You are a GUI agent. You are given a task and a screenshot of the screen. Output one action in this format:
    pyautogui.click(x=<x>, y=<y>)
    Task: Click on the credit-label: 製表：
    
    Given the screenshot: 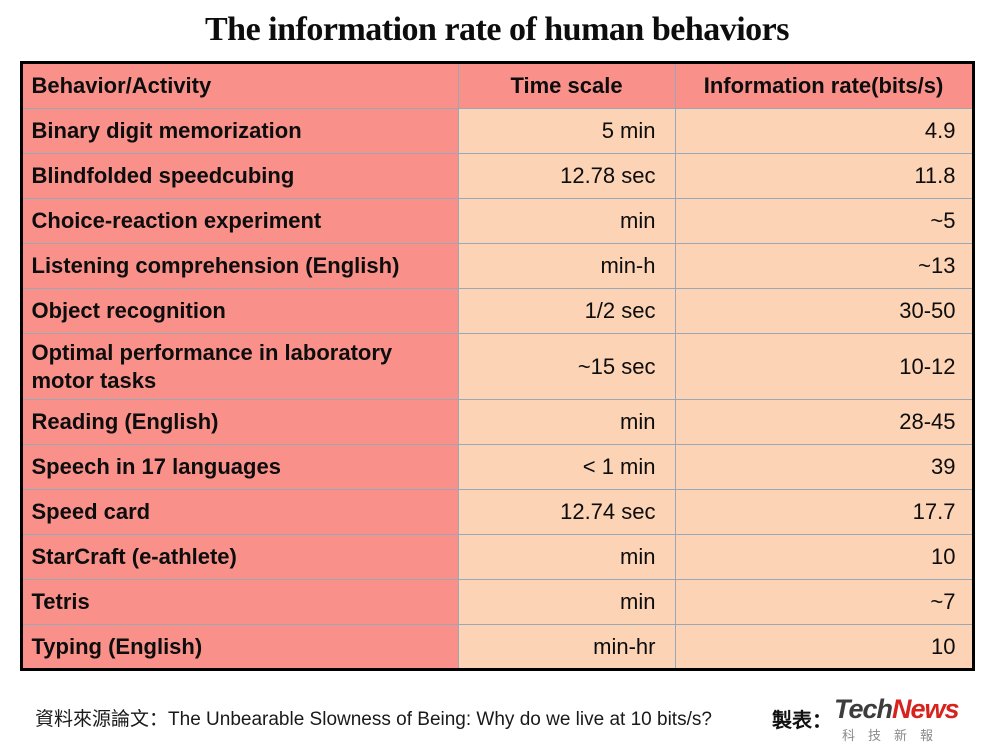 What is the action you would take?
    pyautogui.click(x=802, y=720)
    